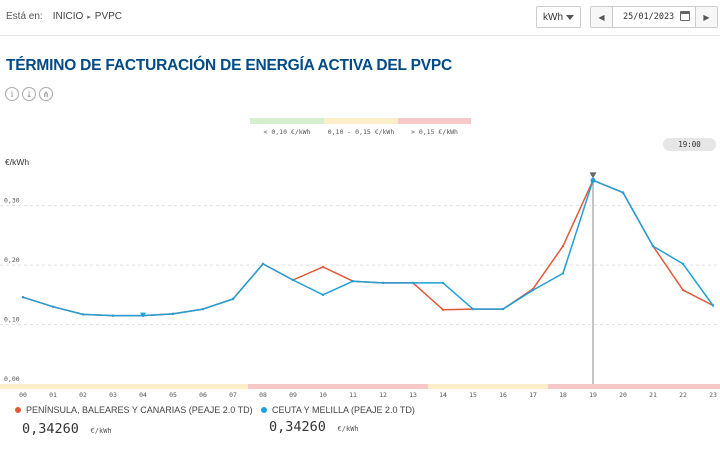 This screenshot has width=720, height=472. What do you see at coordinates (287, 132) in the screenshot?
I see `legend-label-low: < 0,10 €/kWh` at bounding box center [287, 132].